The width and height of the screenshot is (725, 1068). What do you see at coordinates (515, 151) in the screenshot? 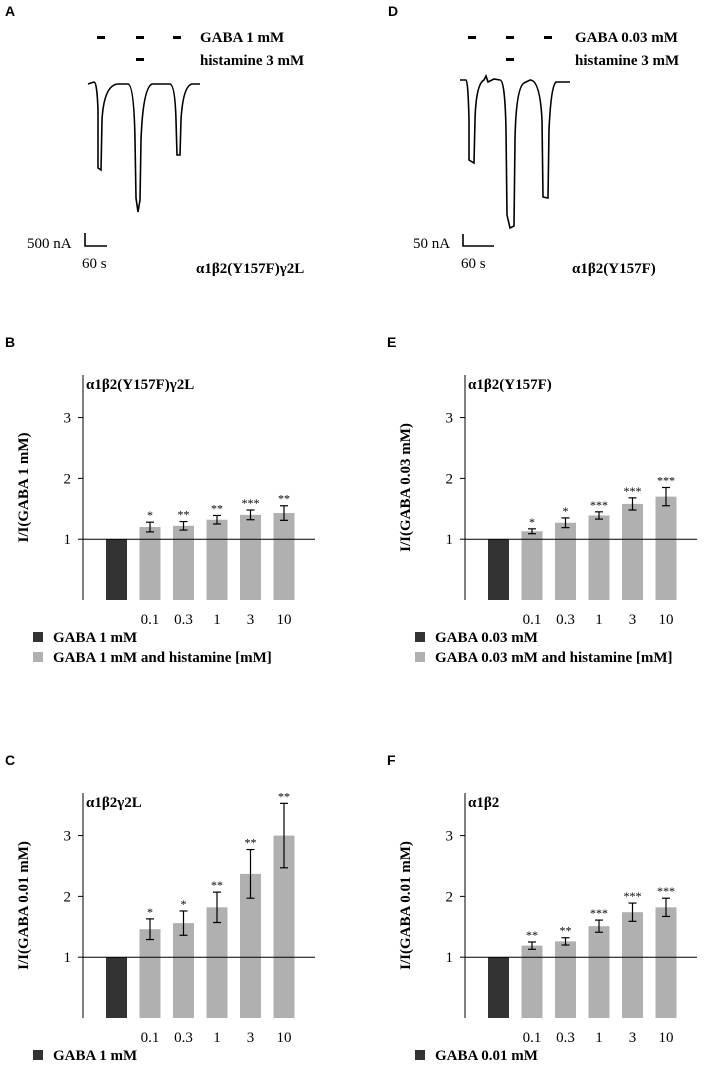
I see `current-trace` at bounding box center [515, 151].